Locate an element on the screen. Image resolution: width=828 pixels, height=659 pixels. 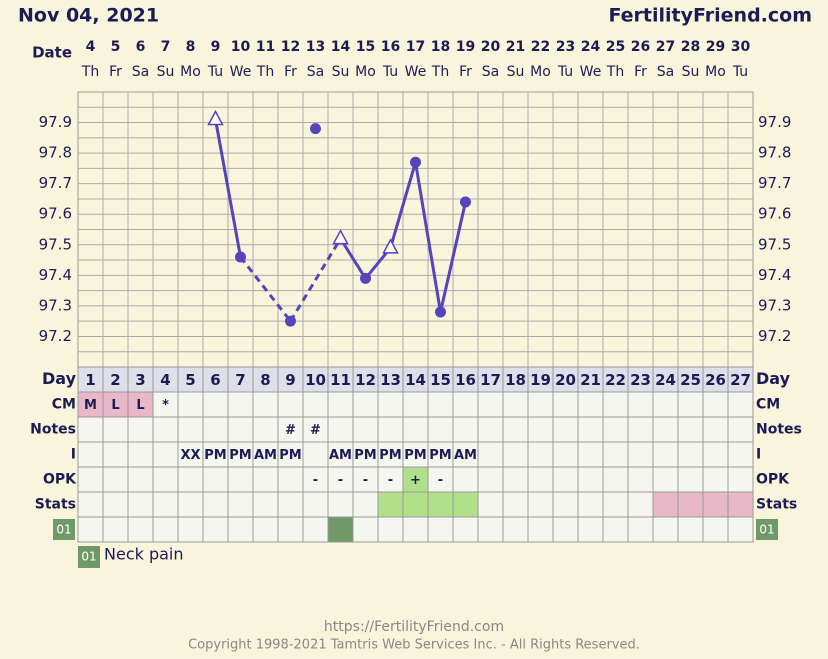
day-number: 23 is located at coordinates (640, 380).